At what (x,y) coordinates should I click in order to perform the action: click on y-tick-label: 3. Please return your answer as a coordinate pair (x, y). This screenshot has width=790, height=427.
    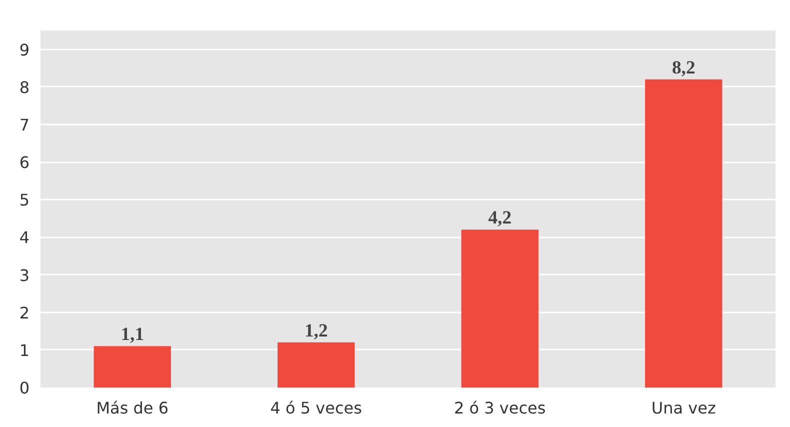
    Looking at the image, I should click on (24, 275).